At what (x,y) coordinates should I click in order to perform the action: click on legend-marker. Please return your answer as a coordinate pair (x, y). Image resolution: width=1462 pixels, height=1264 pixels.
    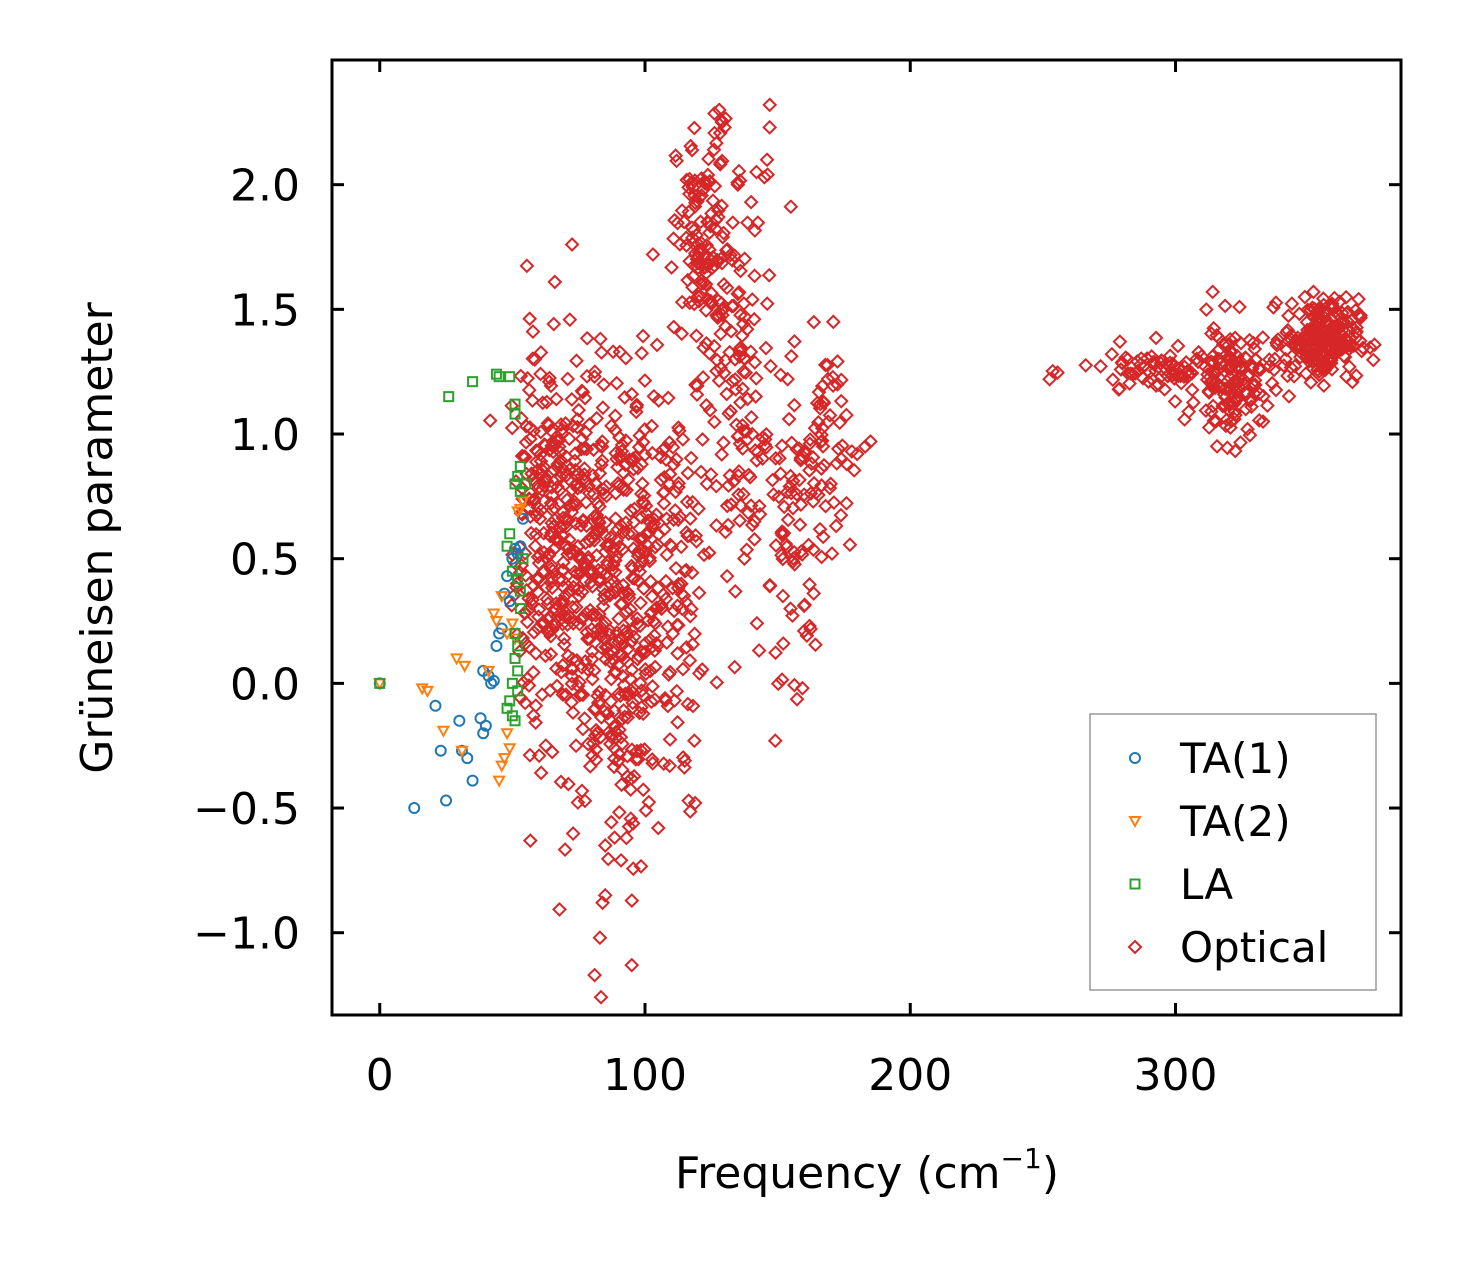
    Looking at the image, I should click on (1135, 884).